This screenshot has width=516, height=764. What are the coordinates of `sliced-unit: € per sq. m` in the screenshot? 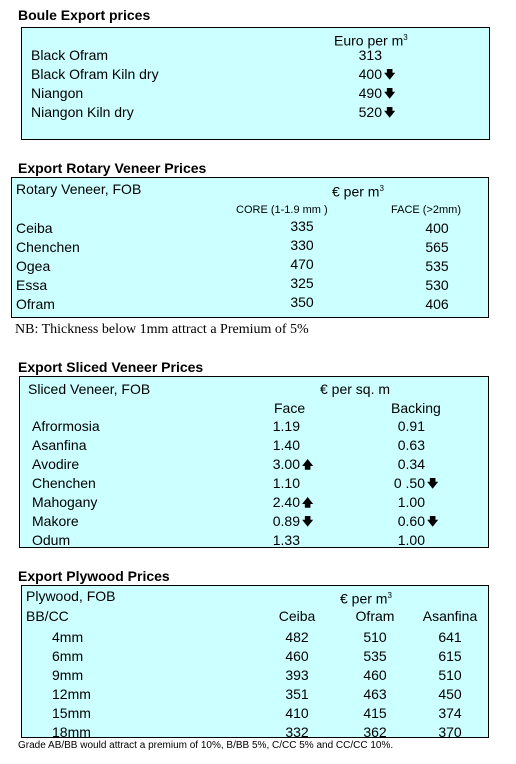 It's located at (355, 389).